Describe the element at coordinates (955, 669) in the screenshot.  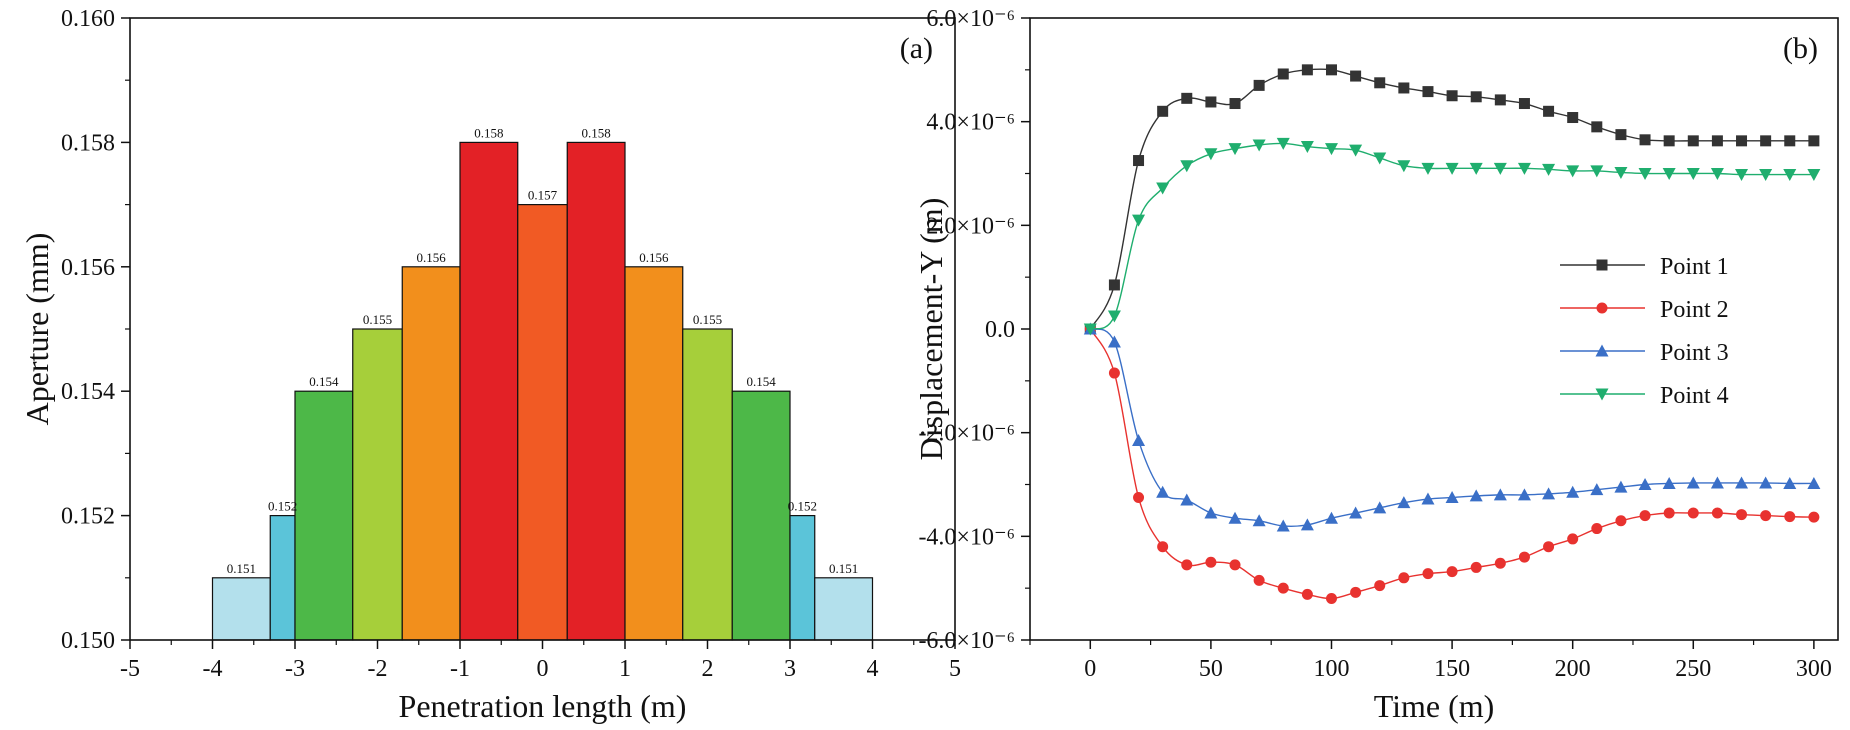
I see `x-tick-label: 5` at that location.